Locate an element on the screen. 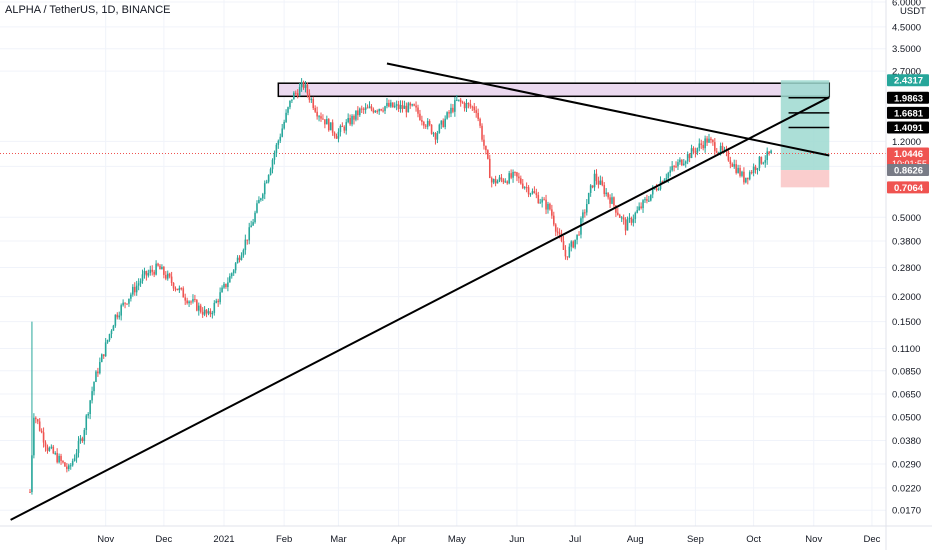  price-tick-label: 0.0500 is located at coordinates (906, 417).